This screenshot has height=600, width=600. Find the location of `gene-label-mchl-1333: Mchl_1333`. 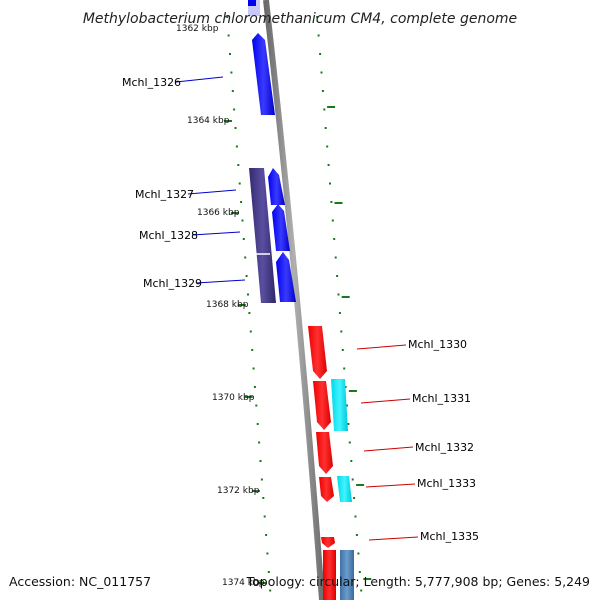

gene-label-mchl-1333: Mchl_1333 is located at coordinates (446, 483).